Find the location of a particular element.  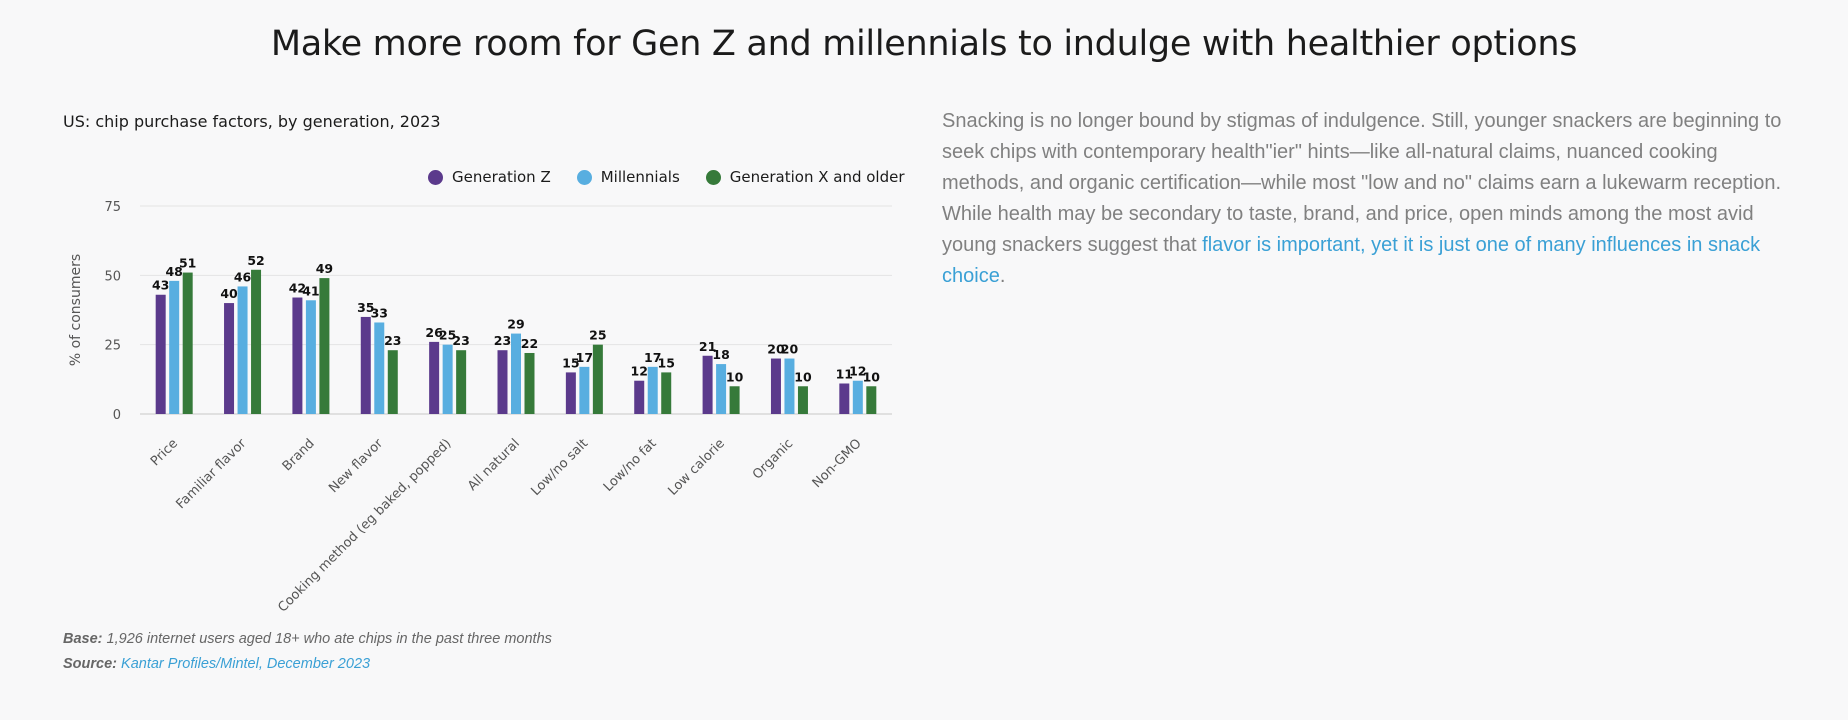

legend-label-millennials: Millennials is located at coordinates (640, 177).